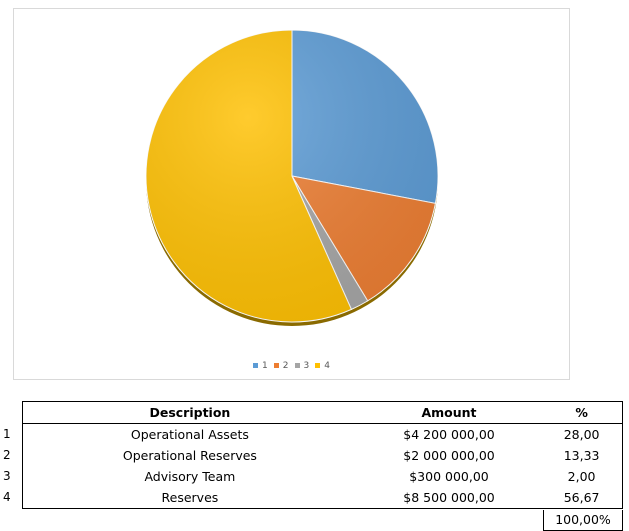  Describe the element at coordinates (291, 366) in the screenshot. I see `legend: 1 2 3 4` at that location.